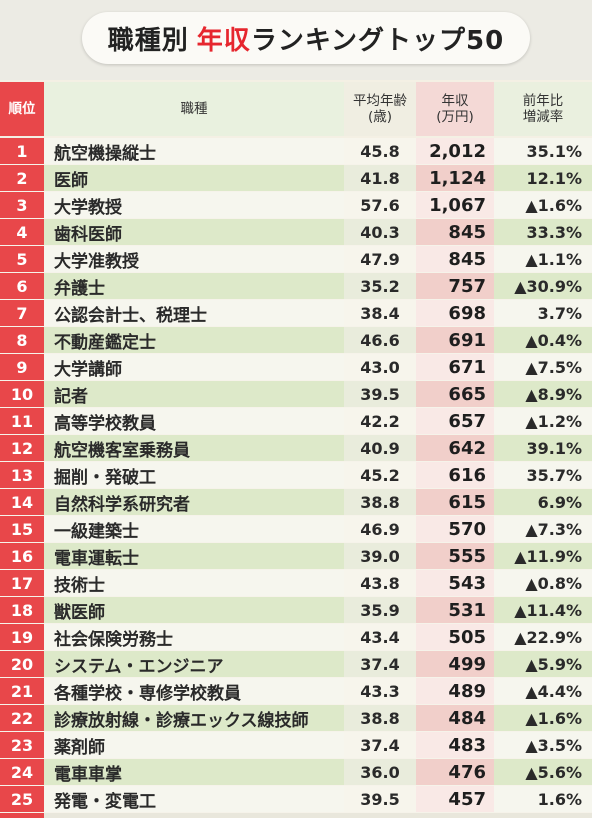  I want to click on age-cell: 40.9, so click(380, 448).